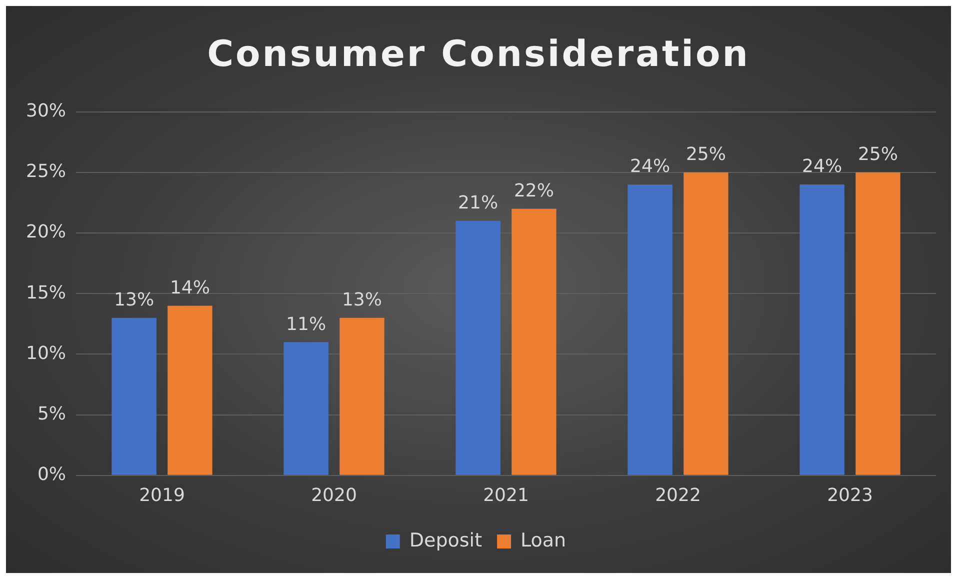 The width and height of the screenshot is (957, 579). I want to click on y-tick-label: 10%, so click(46, 353).